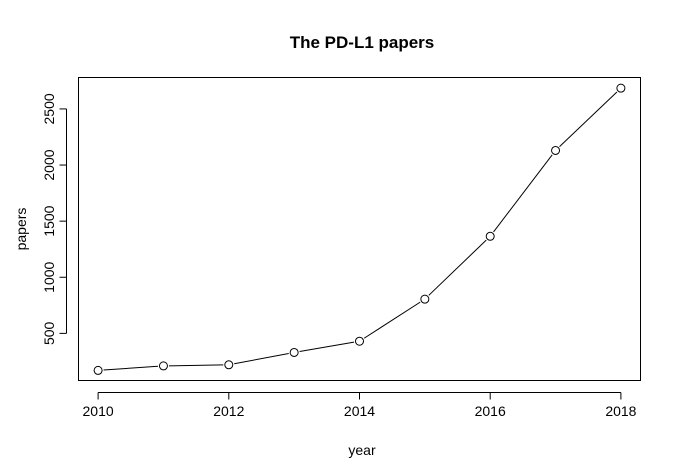  What do you see at coordinates (98, 411) in the screenshot?
I see `x-tick-label: 2010` at bounding box center [98, 411].